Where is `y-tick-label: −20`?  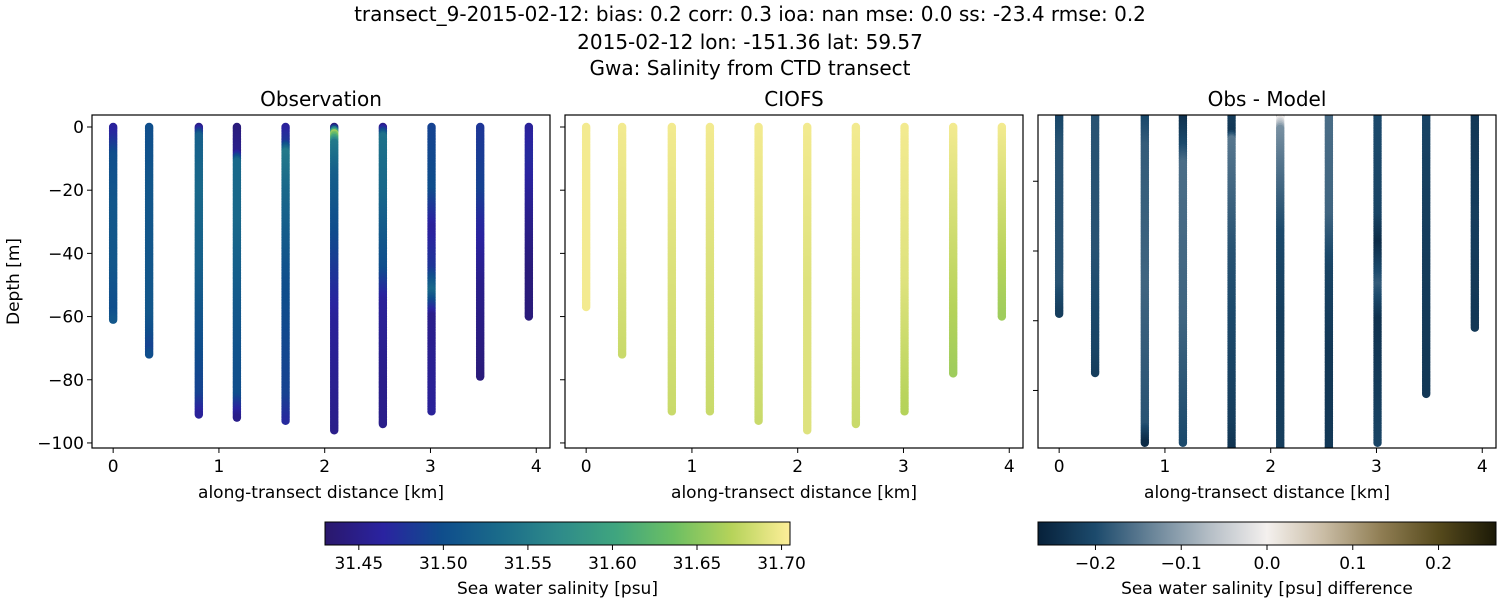
y-tick-label: −20 is located at coordinates (66, 191).